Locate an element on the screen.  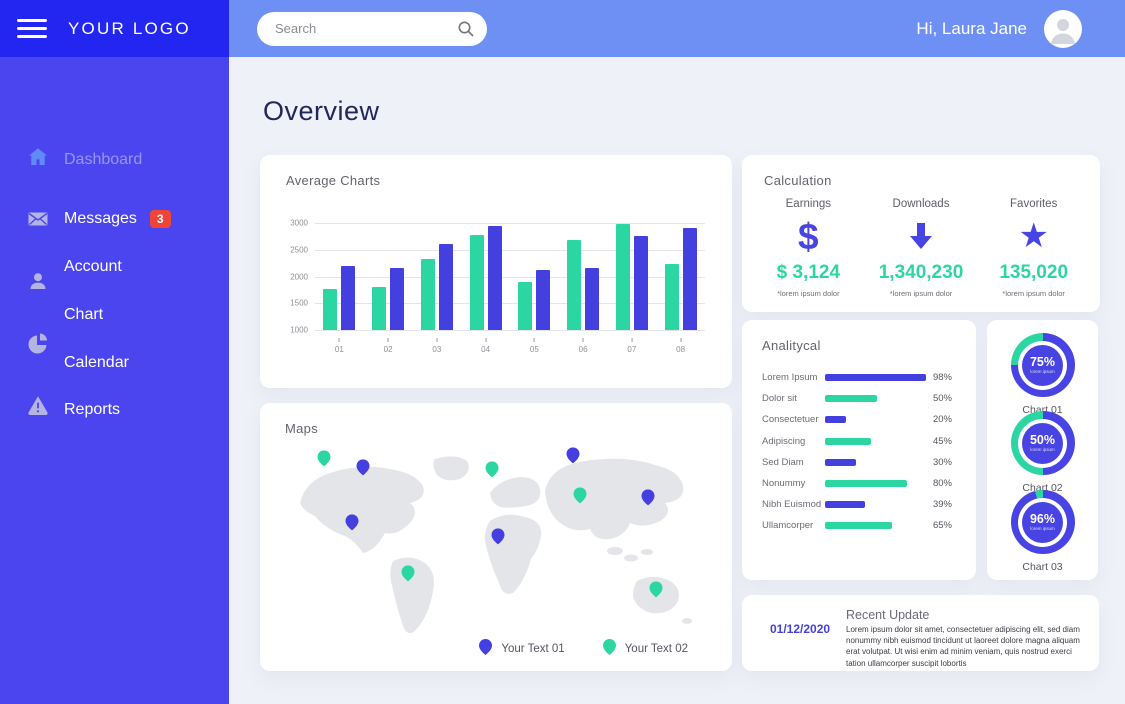
analytical-row: Nonummy 80% is located at coordinates (857, 483).